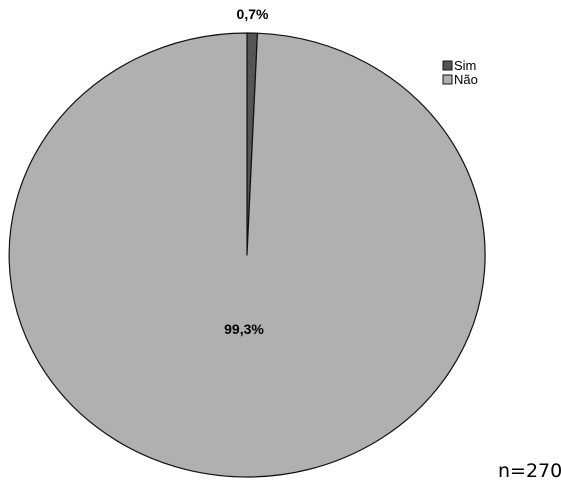 The width and height of the screenshot is (561, 485). What do you see at coordinates (465, 65) in the screenshot?
I see `legend-label-sim: Sim` at bounding box center [465, 65].